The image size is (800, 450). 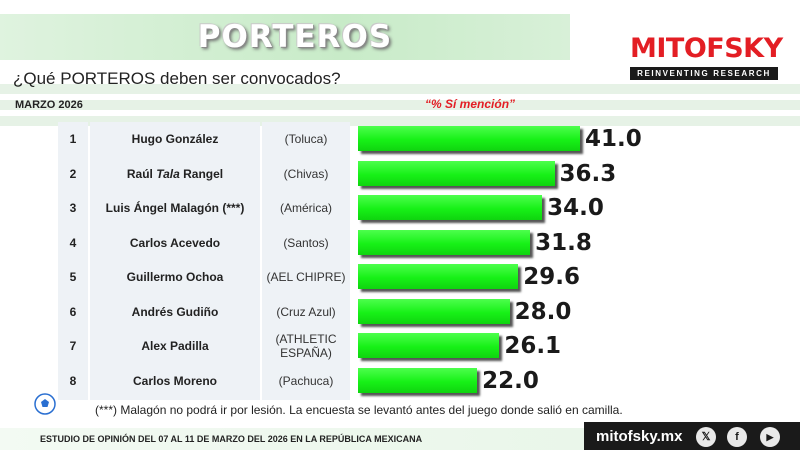 I want to click on club-label: (Toluca), so click(x=306, y=139).